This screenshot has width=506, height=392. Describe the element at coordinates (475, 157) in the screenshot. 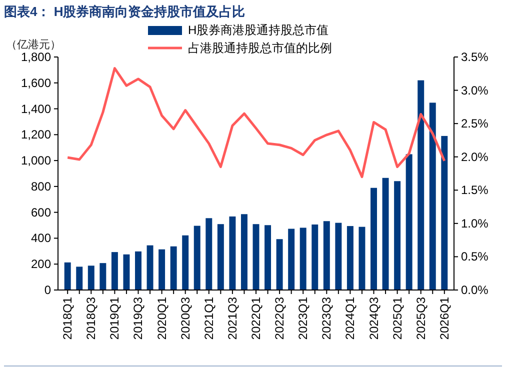

I see `y2-tick-label: 2.0%` at that location.